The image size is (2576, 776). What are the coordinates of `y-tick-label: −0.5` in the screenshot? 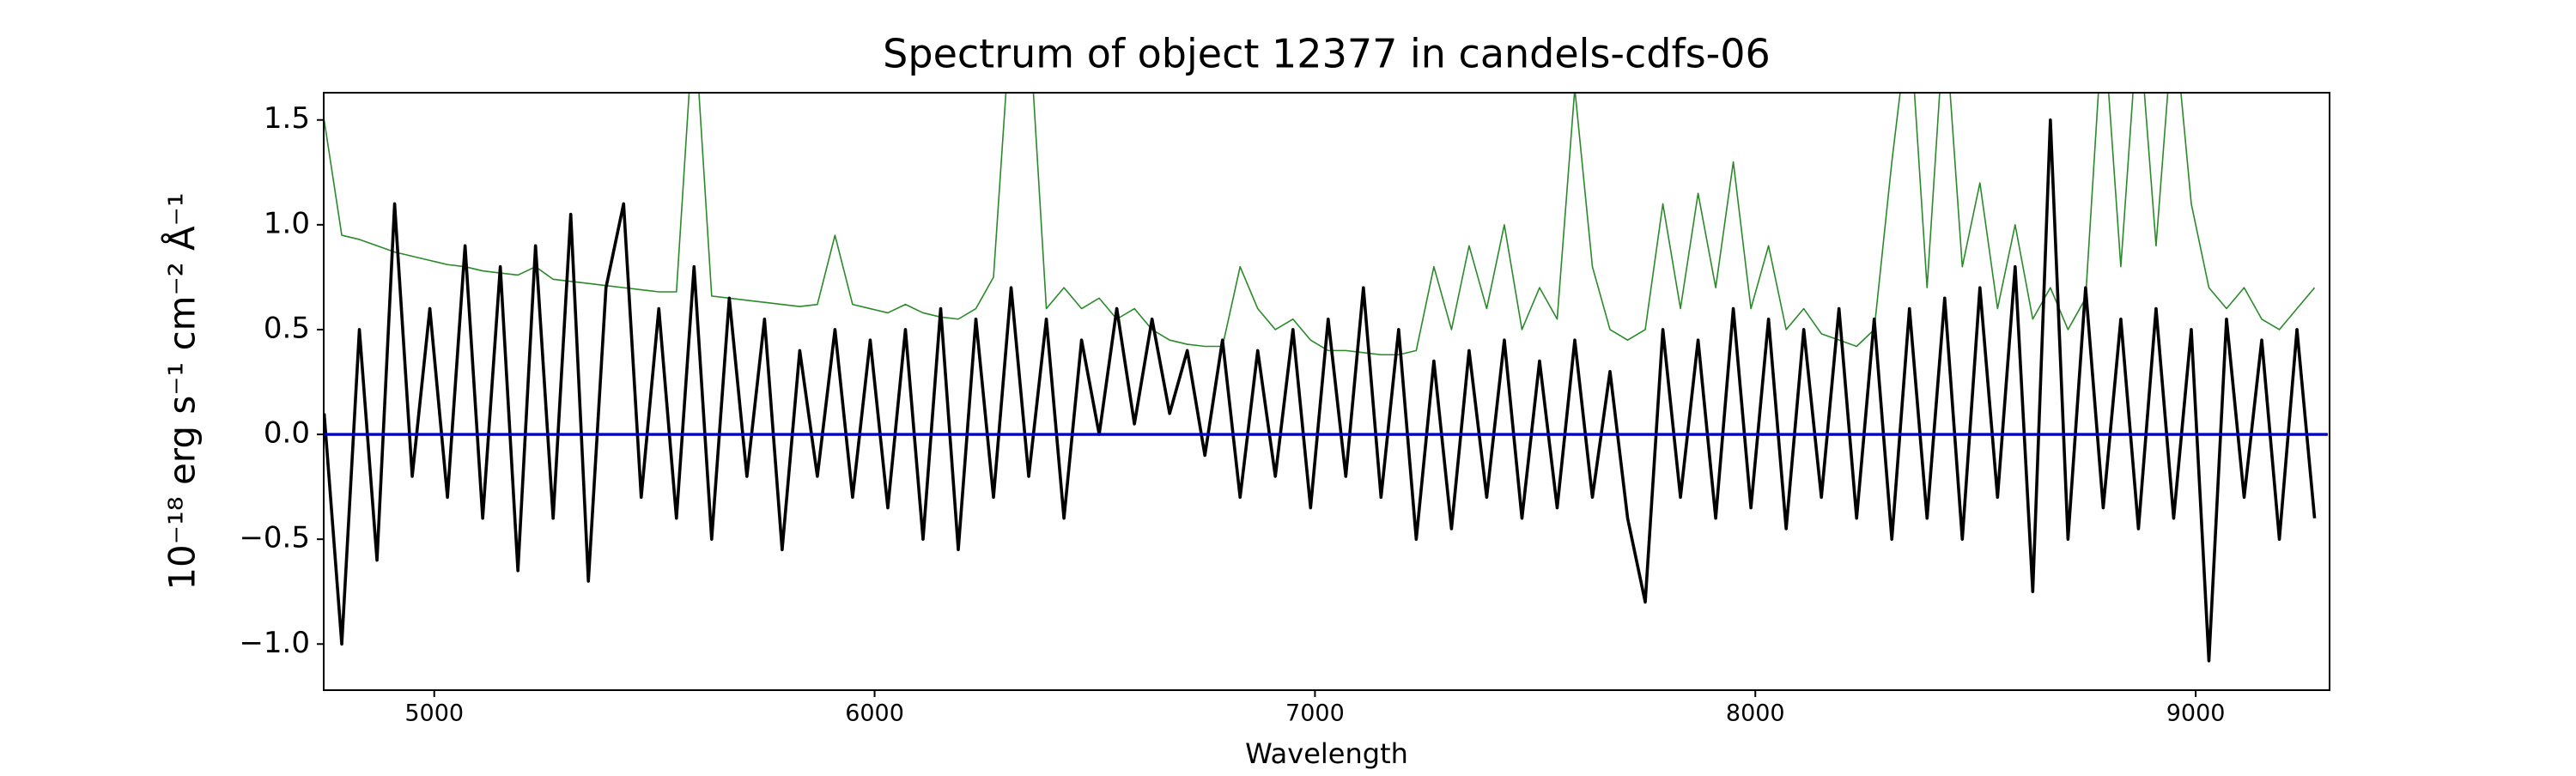 It's located at (274, 538).